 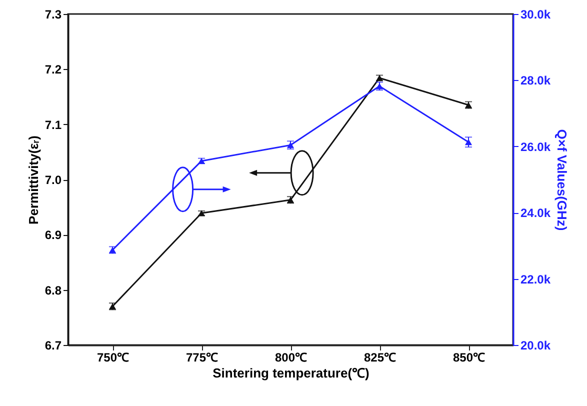 I want to click on y2-tick-label: 30.0k, so click(x=535, y=15).